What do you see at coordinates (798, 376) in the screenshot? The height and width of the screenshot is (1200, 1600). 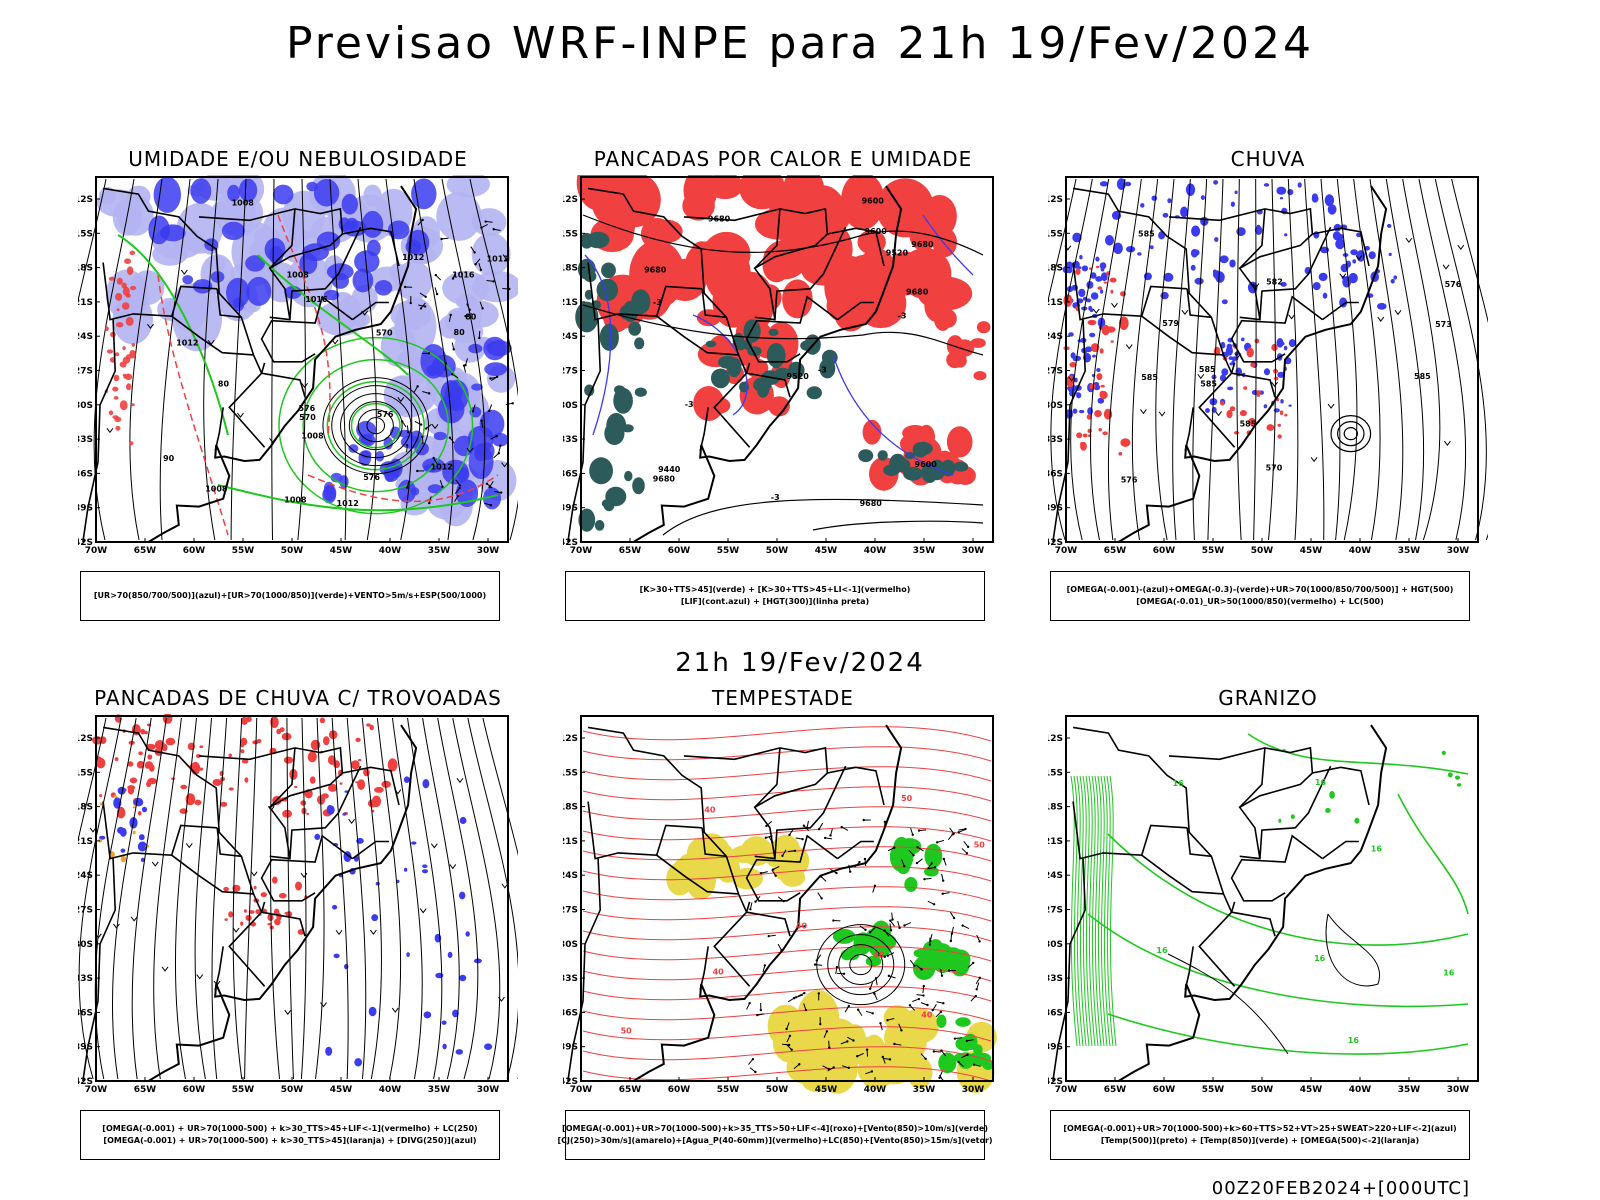 I see `contour-label: 9520` at bounding box center [798, 376].